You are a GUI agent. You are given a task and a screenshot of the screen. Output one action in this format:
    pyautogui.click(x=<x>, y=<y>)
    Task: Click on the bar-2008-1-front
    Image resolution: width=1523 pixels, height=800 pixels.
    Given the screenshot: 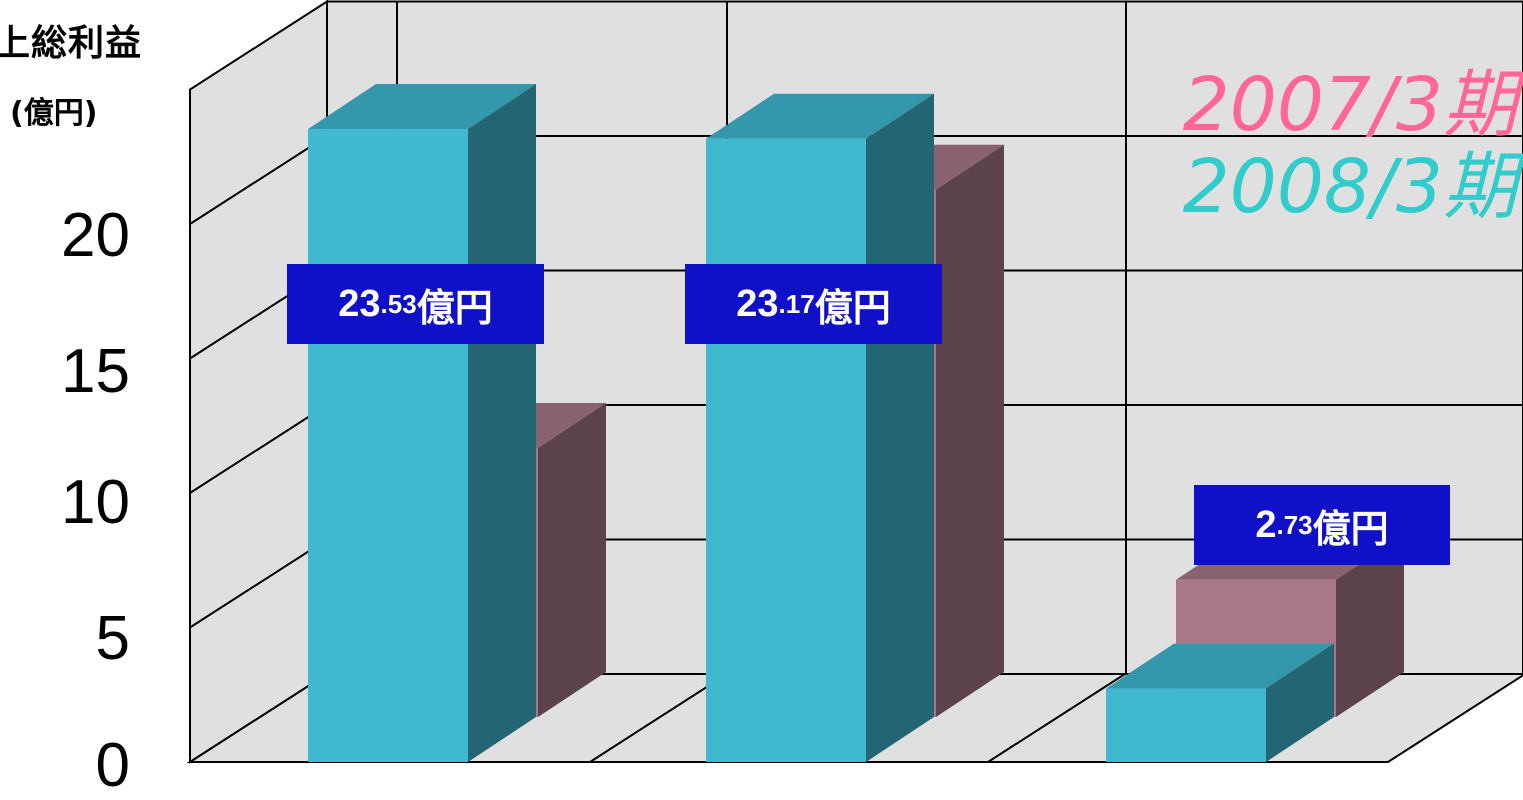 What is the action you would take?
    pyautogui.click(x=388, y=446)
    